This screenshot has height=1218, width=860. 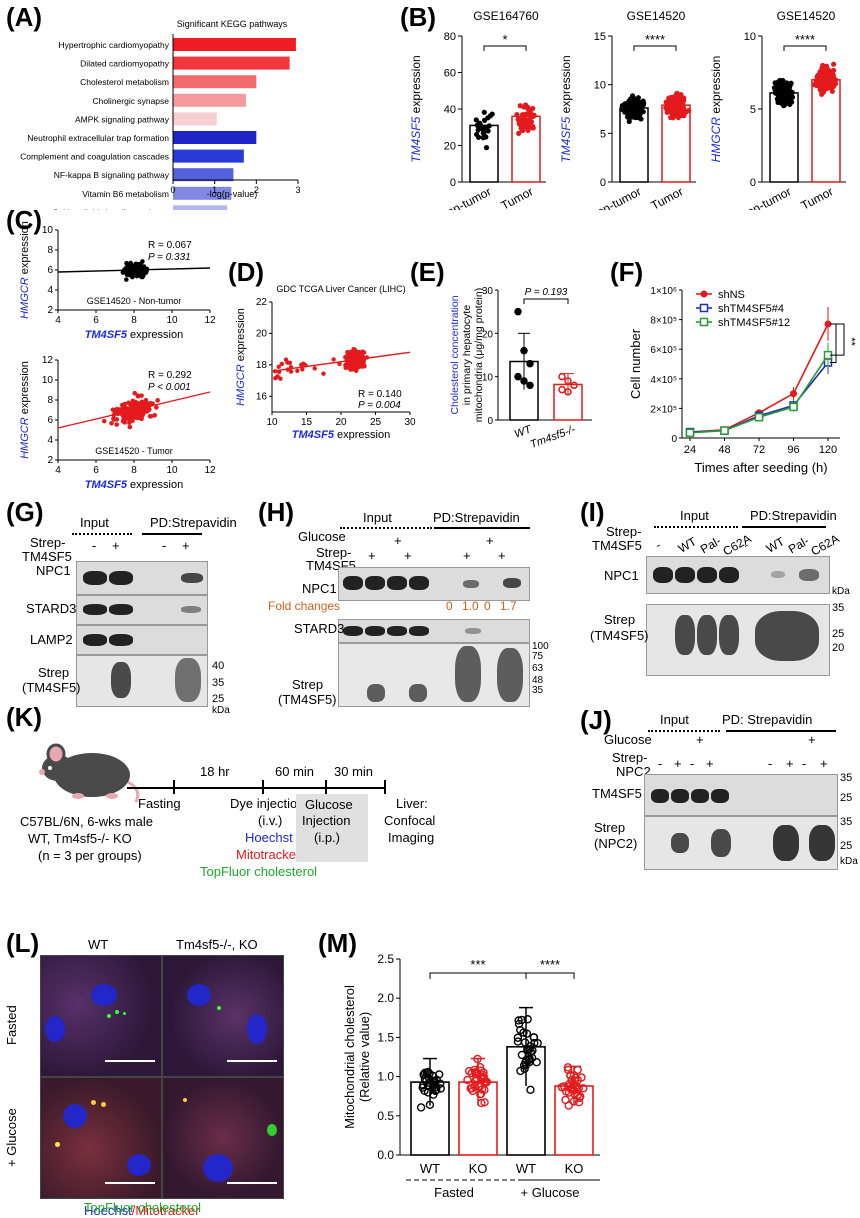 What do you see at coordinates (58, 470) in the screenshot?
I see `c-xtick-label: 4` at bounding box center [58, 470].